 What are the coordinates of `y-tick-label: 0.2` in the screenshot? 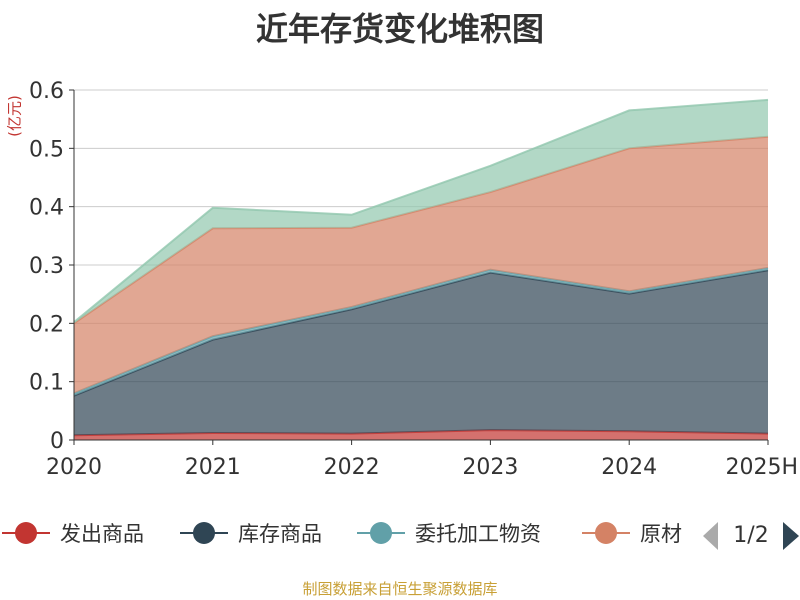 It's located at (46, 324).